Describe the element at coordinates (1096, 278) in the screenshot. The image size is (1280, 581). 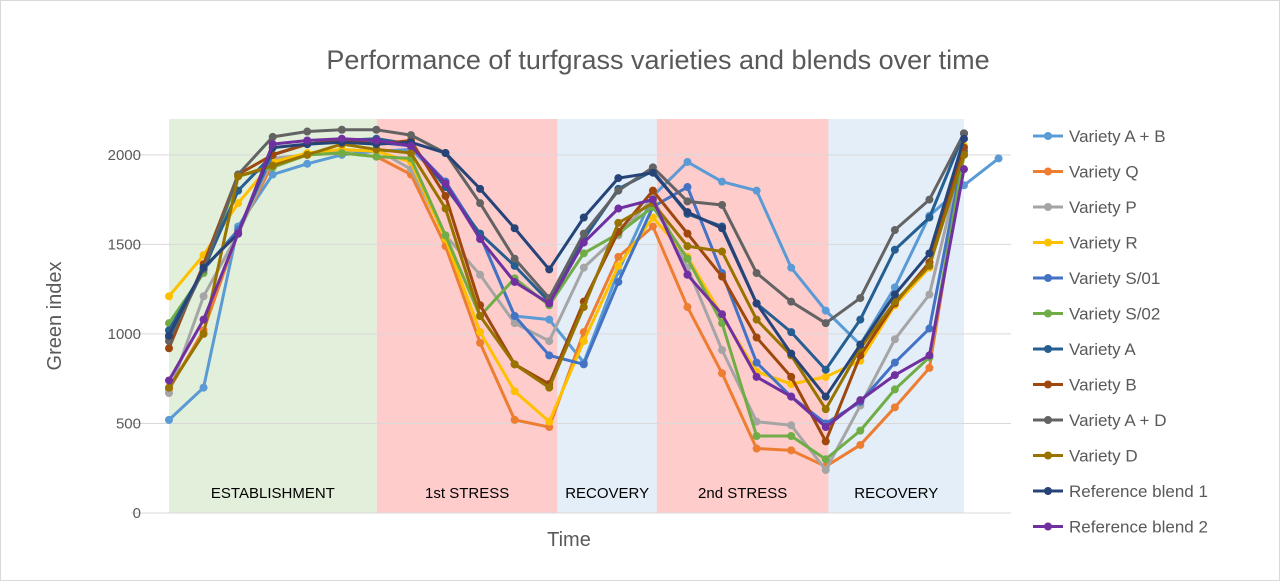
I see `legend-item: Variety S/01` at that location.